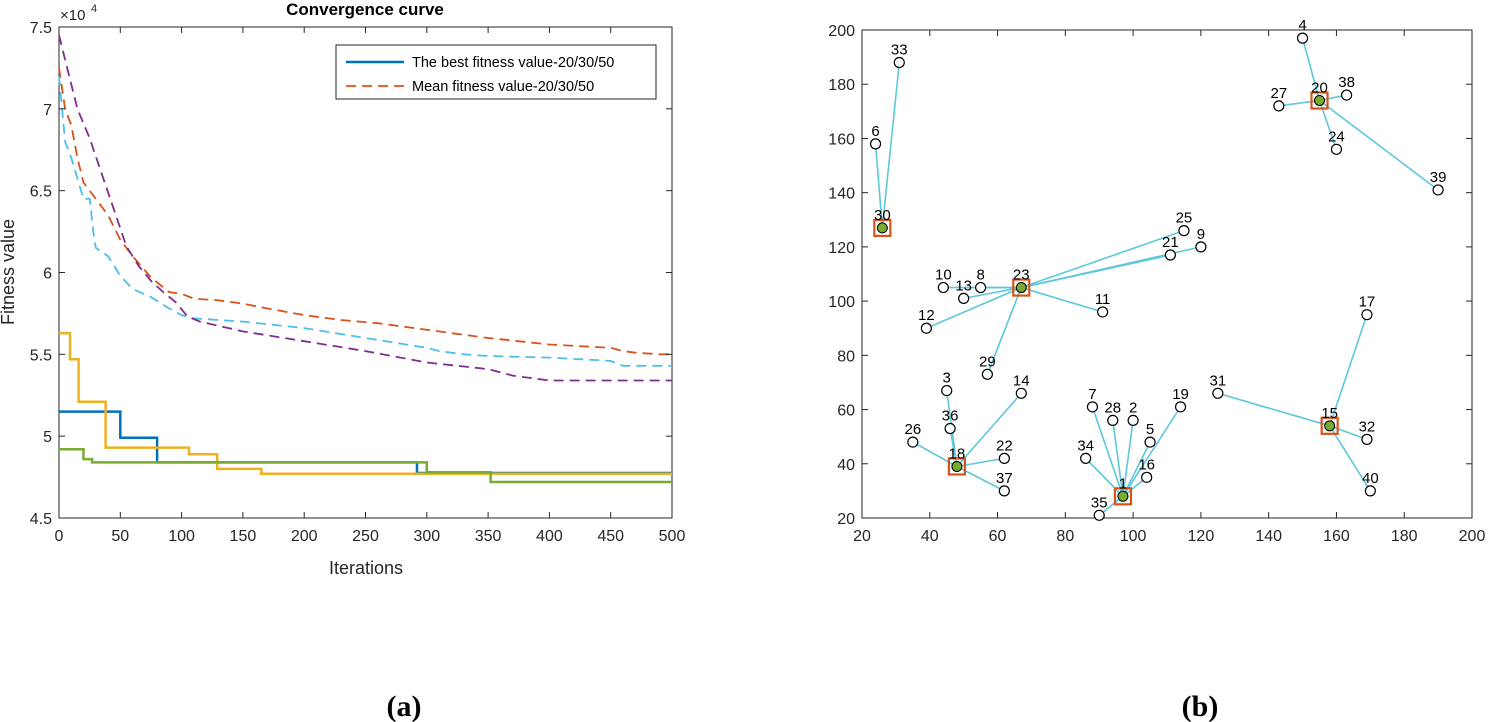 The image size is (1488, 722). Describe the element at coordinates (875, 131) in the screenshot. I see `node-label: 6` at that location.